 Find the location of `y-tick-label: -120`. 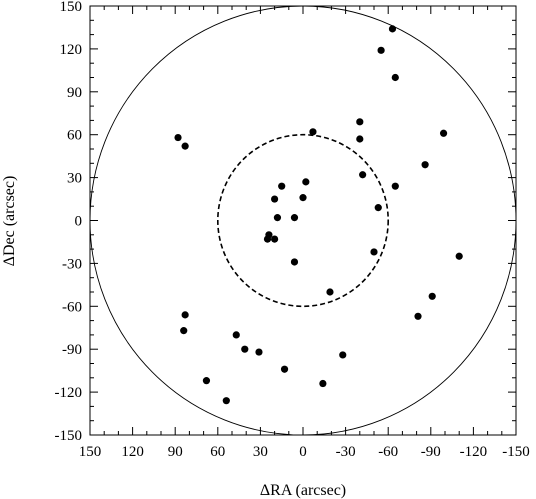

y-tick-label: -120 is located at coordinates (69, 393).